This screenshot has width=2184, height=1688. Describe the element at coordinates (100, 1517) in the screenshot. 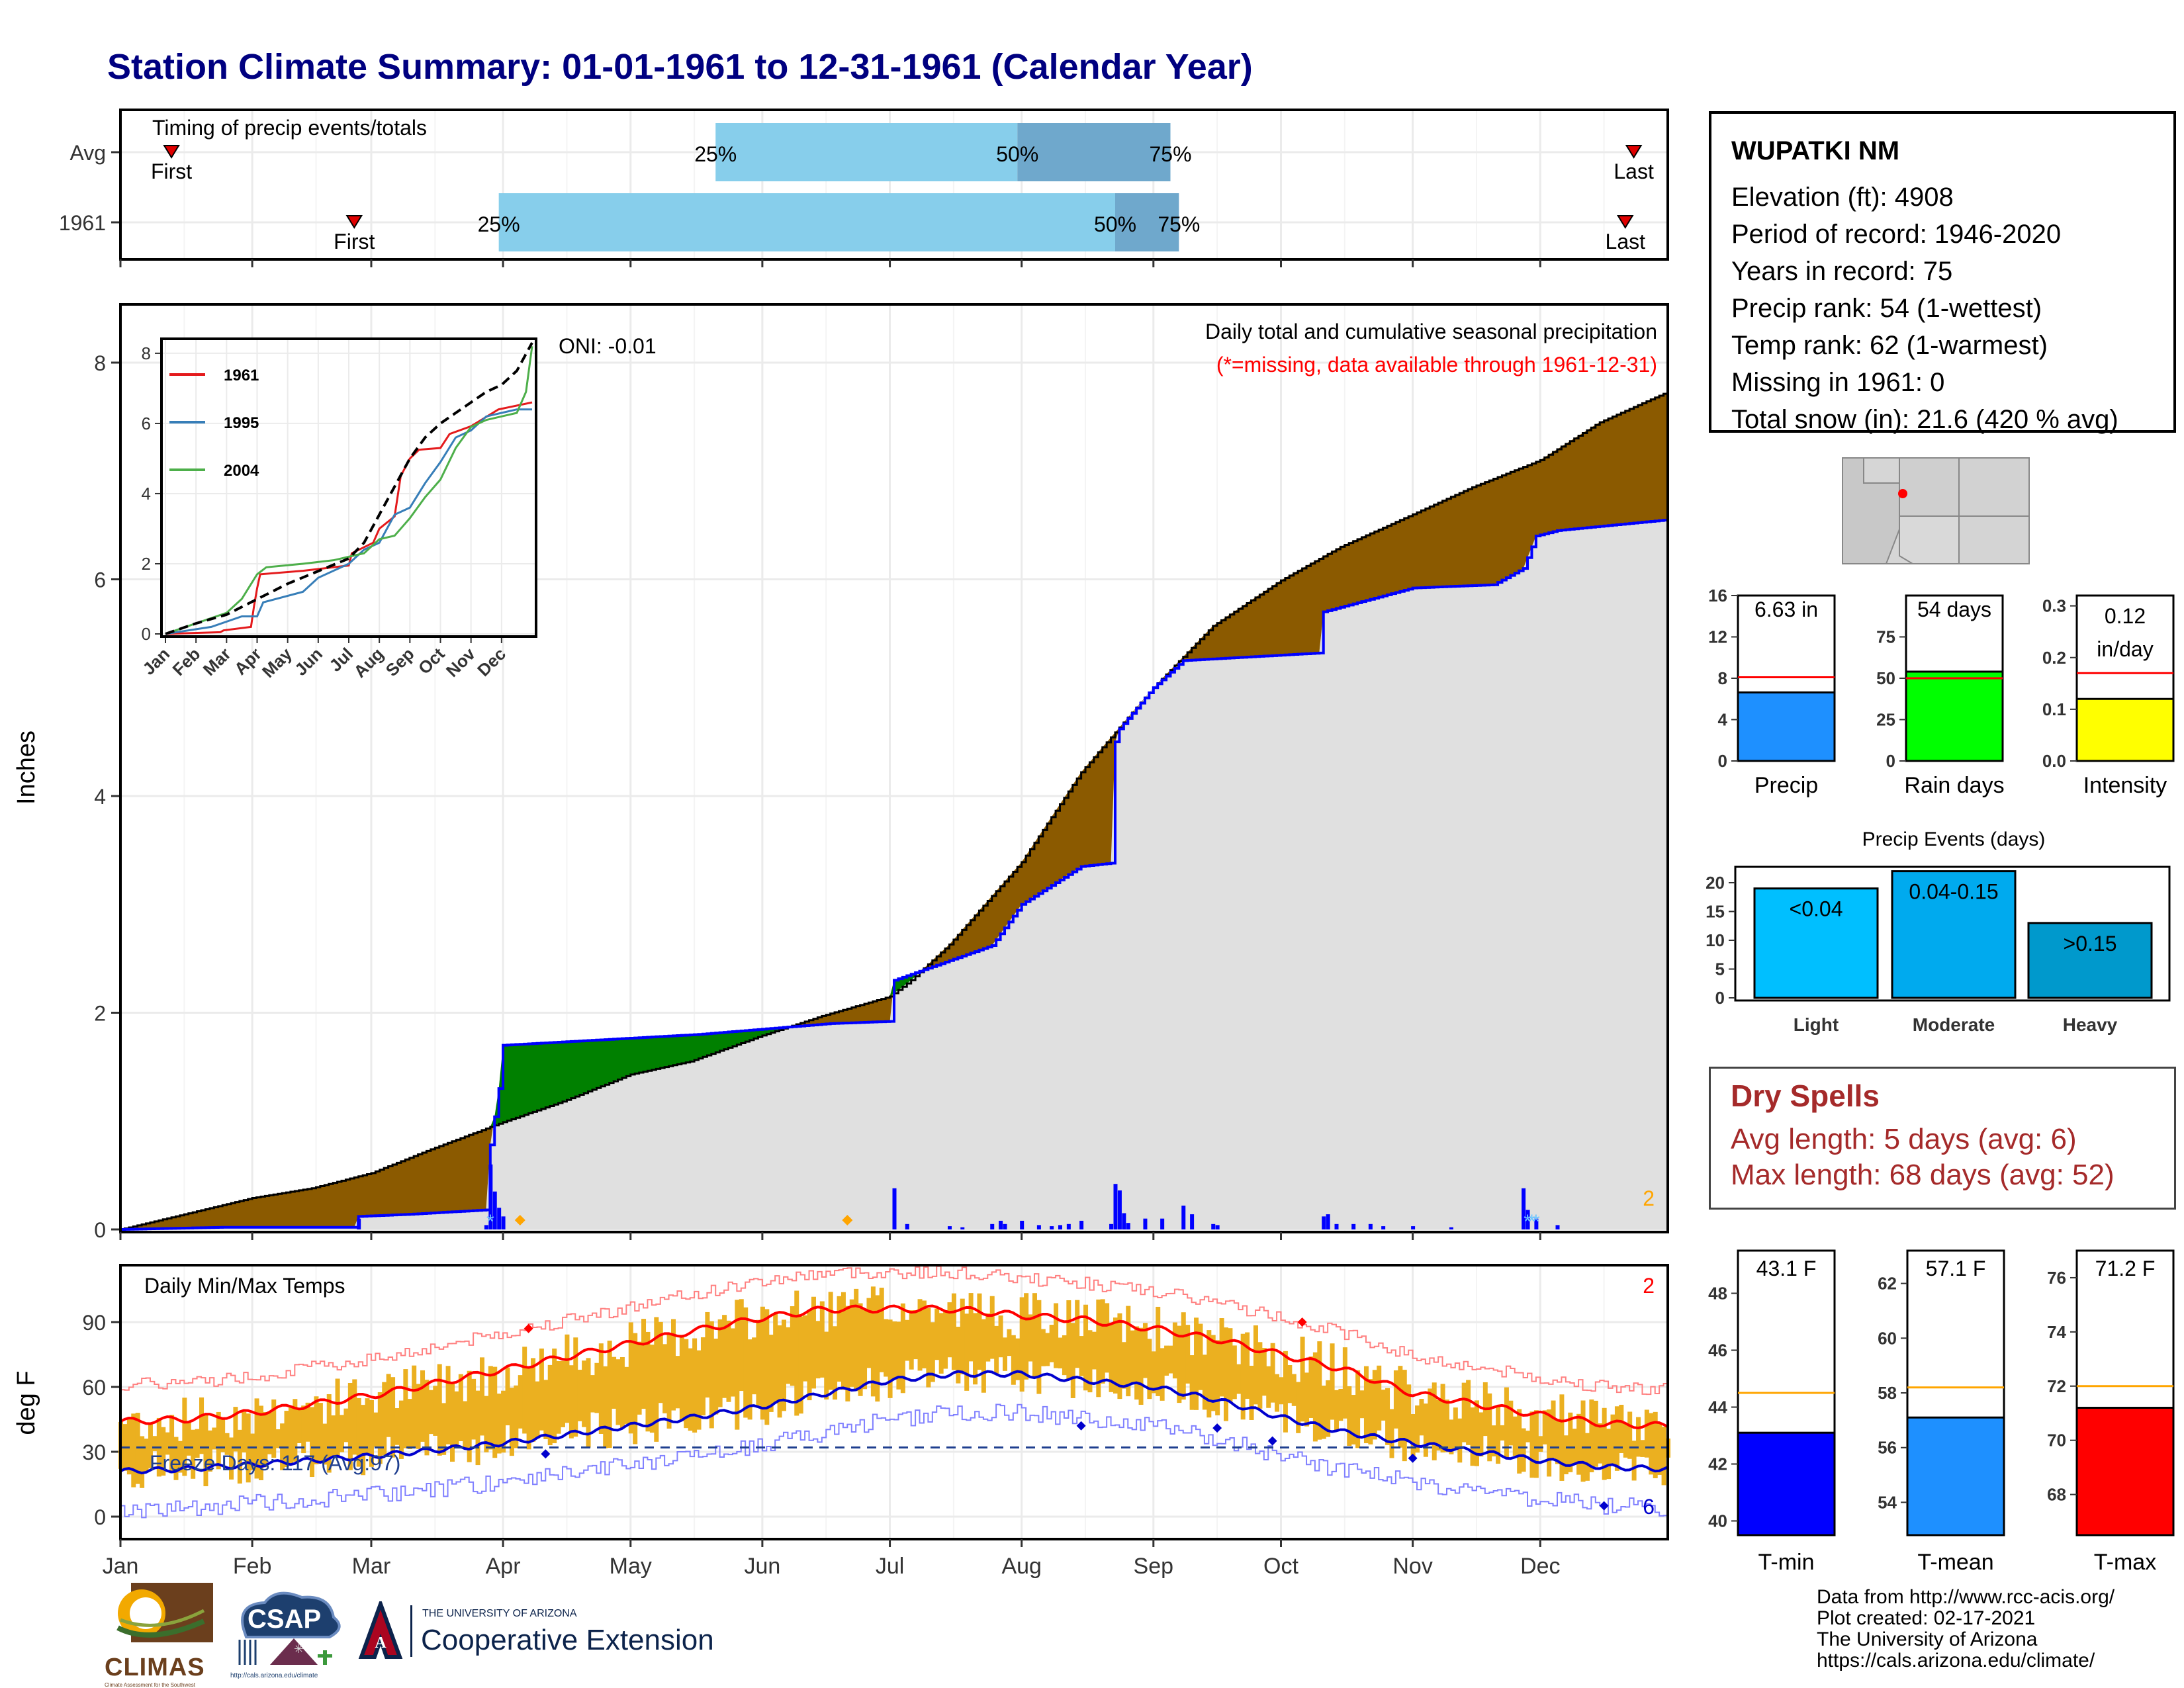

I see `temps-ytick-label: 0` at that location.